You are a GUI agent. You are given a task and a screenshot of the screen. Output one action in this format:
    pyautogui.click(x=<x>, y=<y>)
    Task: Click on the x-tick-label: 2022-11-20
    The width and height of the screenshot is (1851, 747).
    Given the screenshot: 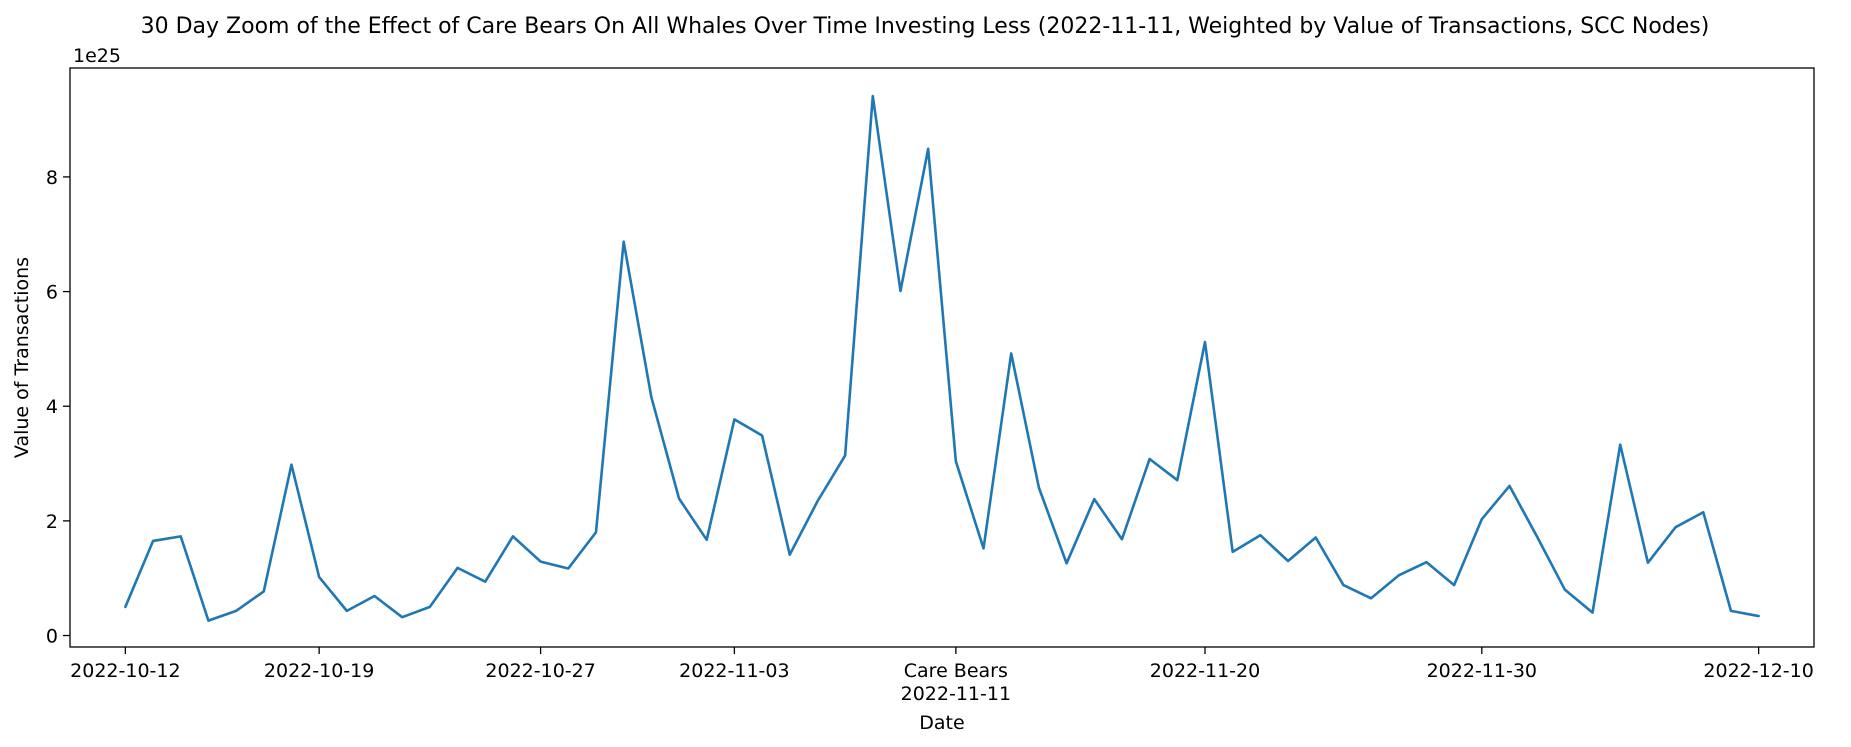 What is the action you would take?
    pyautogui.click(x=1205, y=671)
    